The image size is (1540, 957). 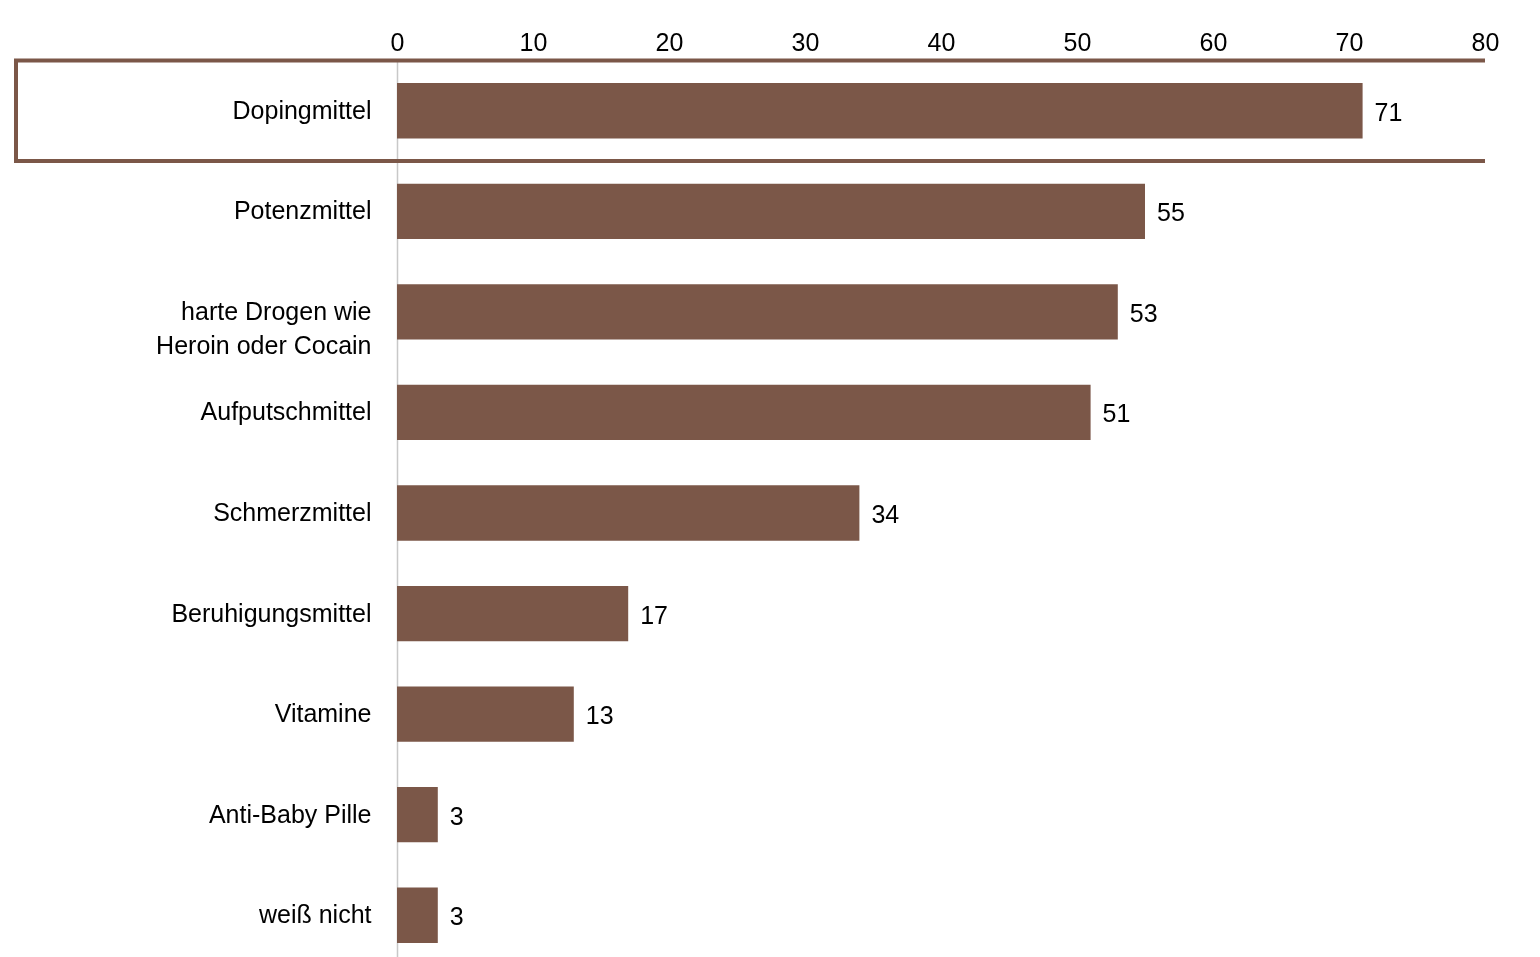 What do you see at coordinates (1143, 312) in the screenshot?
I see `data-label: 53` at bounding box center [1143, 312].